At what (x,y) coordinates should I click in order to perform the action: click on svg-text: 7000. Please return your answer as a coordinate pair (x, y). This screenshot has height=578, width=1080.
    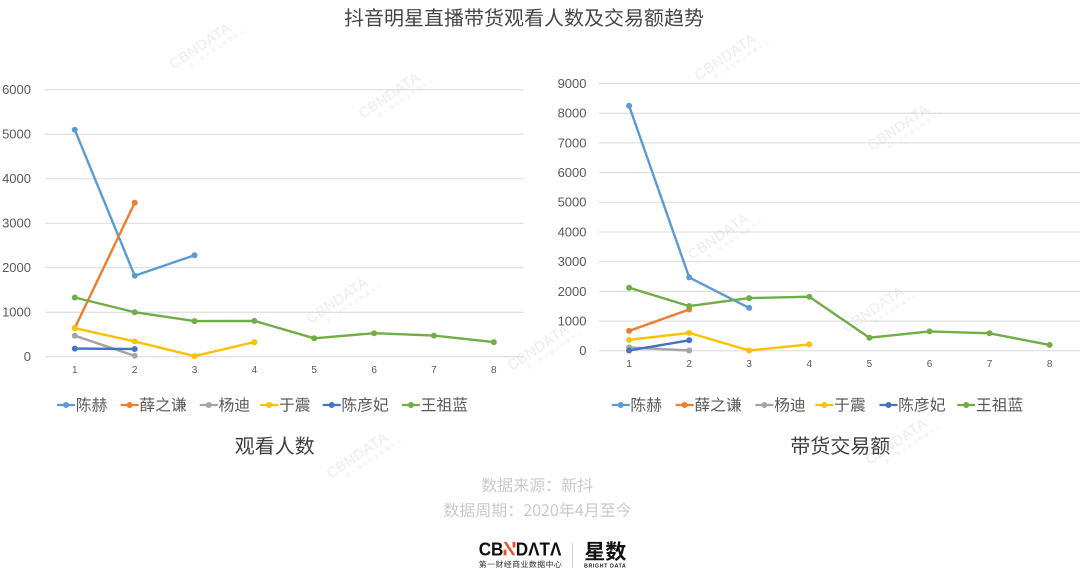
    Looking at the image, I should click on (572, 142).